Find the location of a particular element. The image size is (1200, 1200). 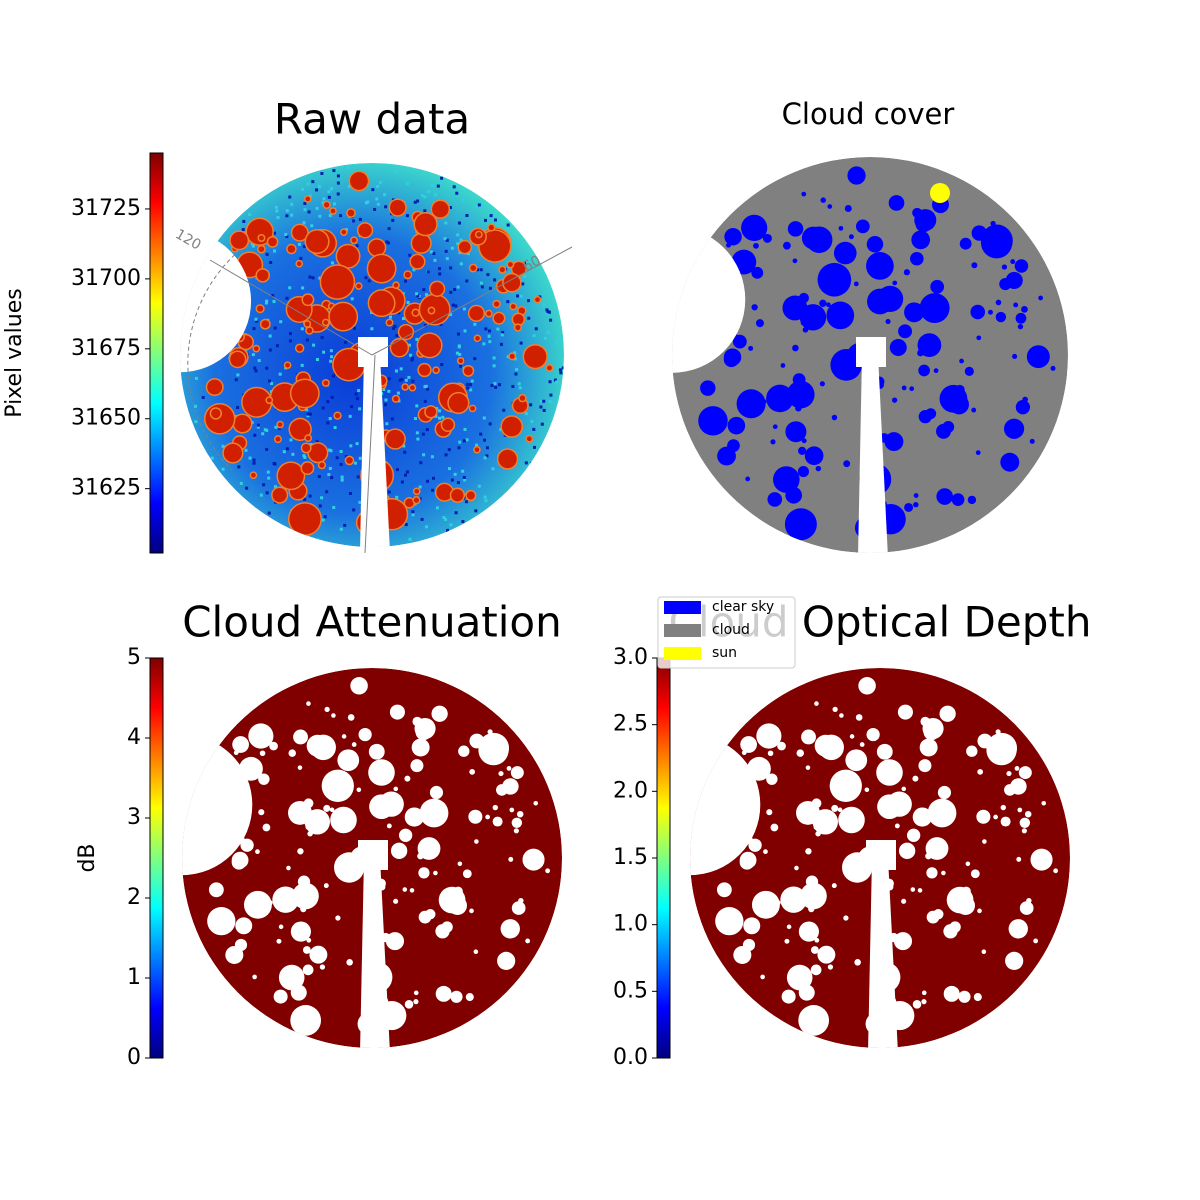

colorbar is located at coordinates (156, 858).